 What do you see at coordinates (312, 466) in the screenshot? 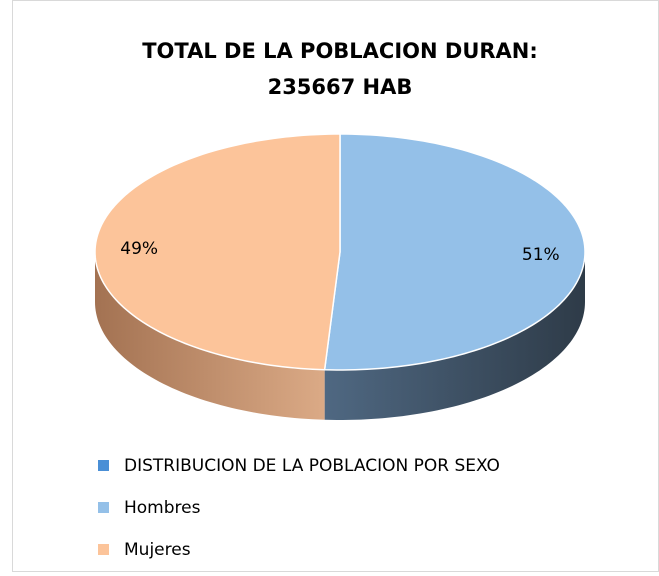
I see `legend-label: DISTRIBUCION DE LA POBLACION POR SEXO` at bounding box center [312, 466].